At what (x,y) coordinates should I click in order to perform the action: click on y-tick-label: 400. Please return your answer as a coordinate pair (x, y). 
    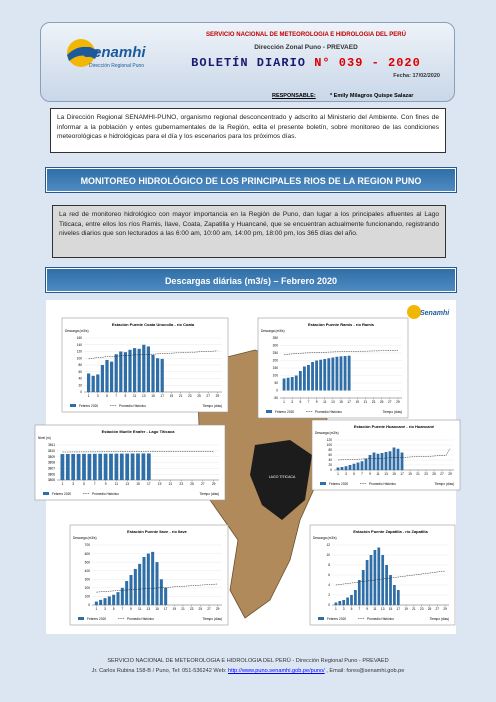
    Looking at the image, I should click on (88, 571).